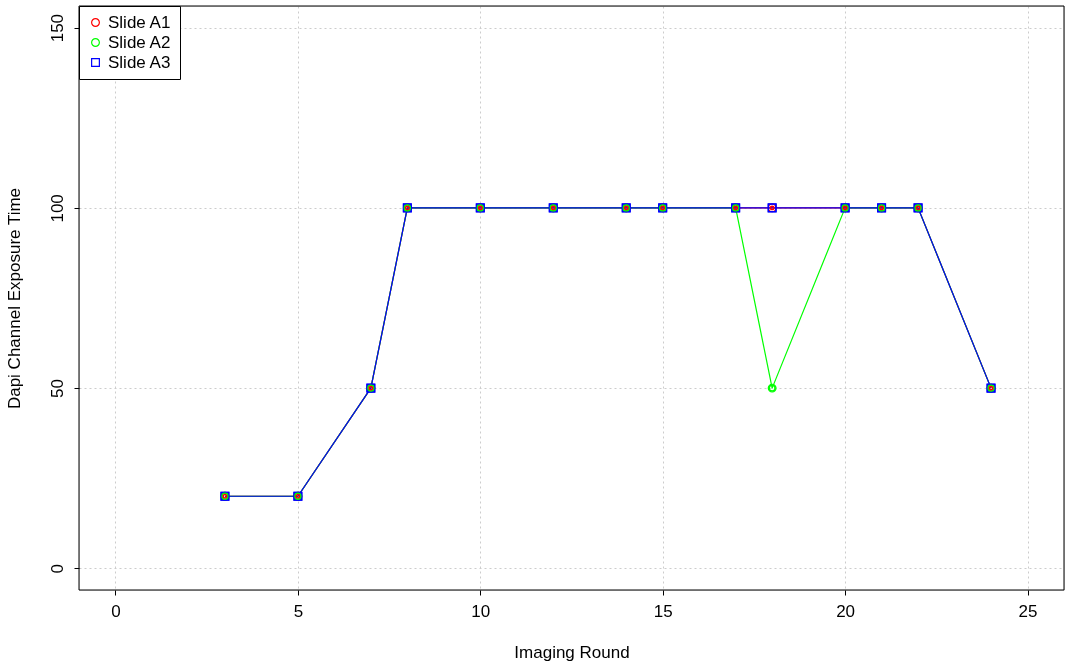 This screenshot has width=1077, height=670. What do you see at coordinates (57, 569) in the screenshot?
I see `y-tick-label: 0` at bounding box center [57, 569].